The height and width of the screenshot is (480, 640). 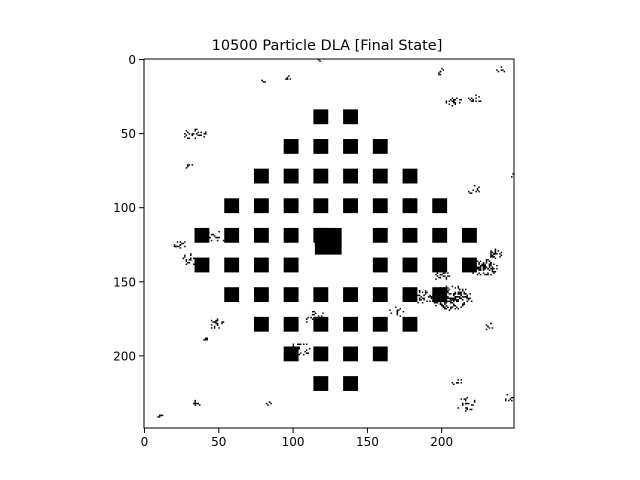 I want to click on y-tick-label: 150, so click(x=124, y=282).